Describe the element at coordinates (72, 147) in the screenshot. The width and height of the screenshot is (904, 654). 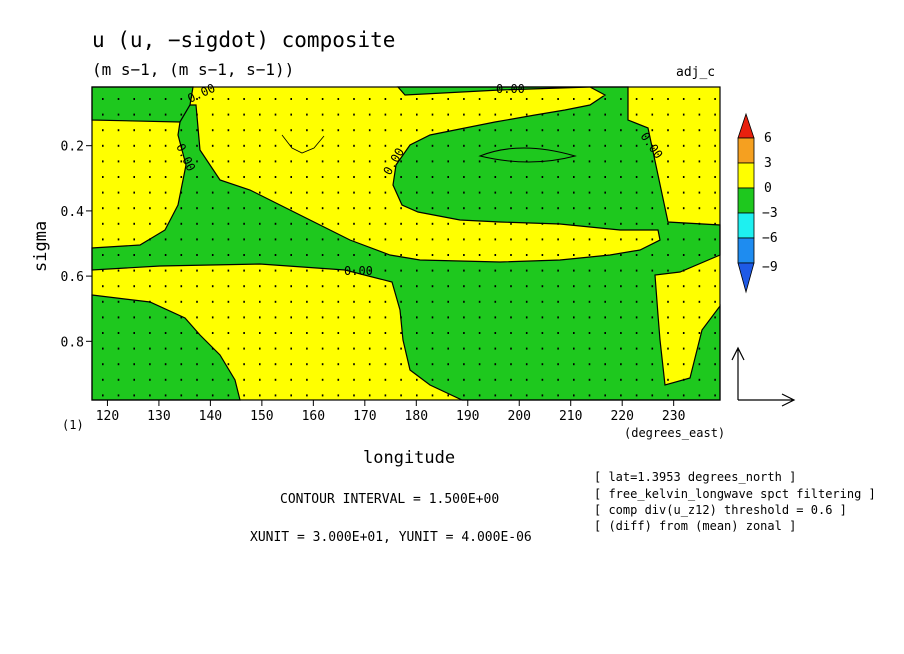
I see `y-tick-label: 0.2` at that location.